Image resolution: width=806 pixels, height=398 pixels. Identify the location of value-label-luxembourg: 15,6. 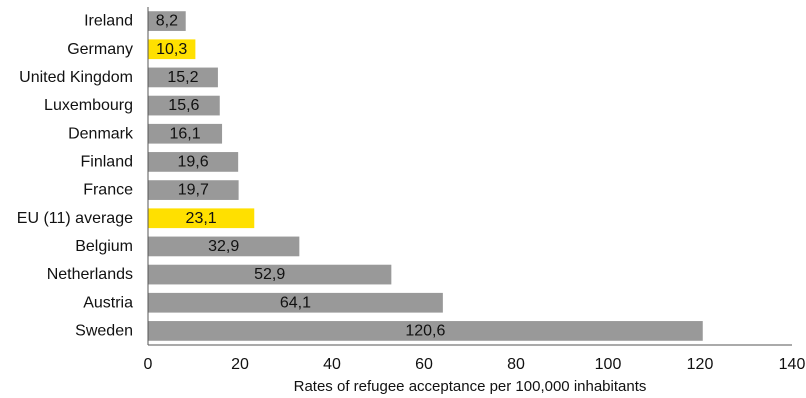
(183, 105).